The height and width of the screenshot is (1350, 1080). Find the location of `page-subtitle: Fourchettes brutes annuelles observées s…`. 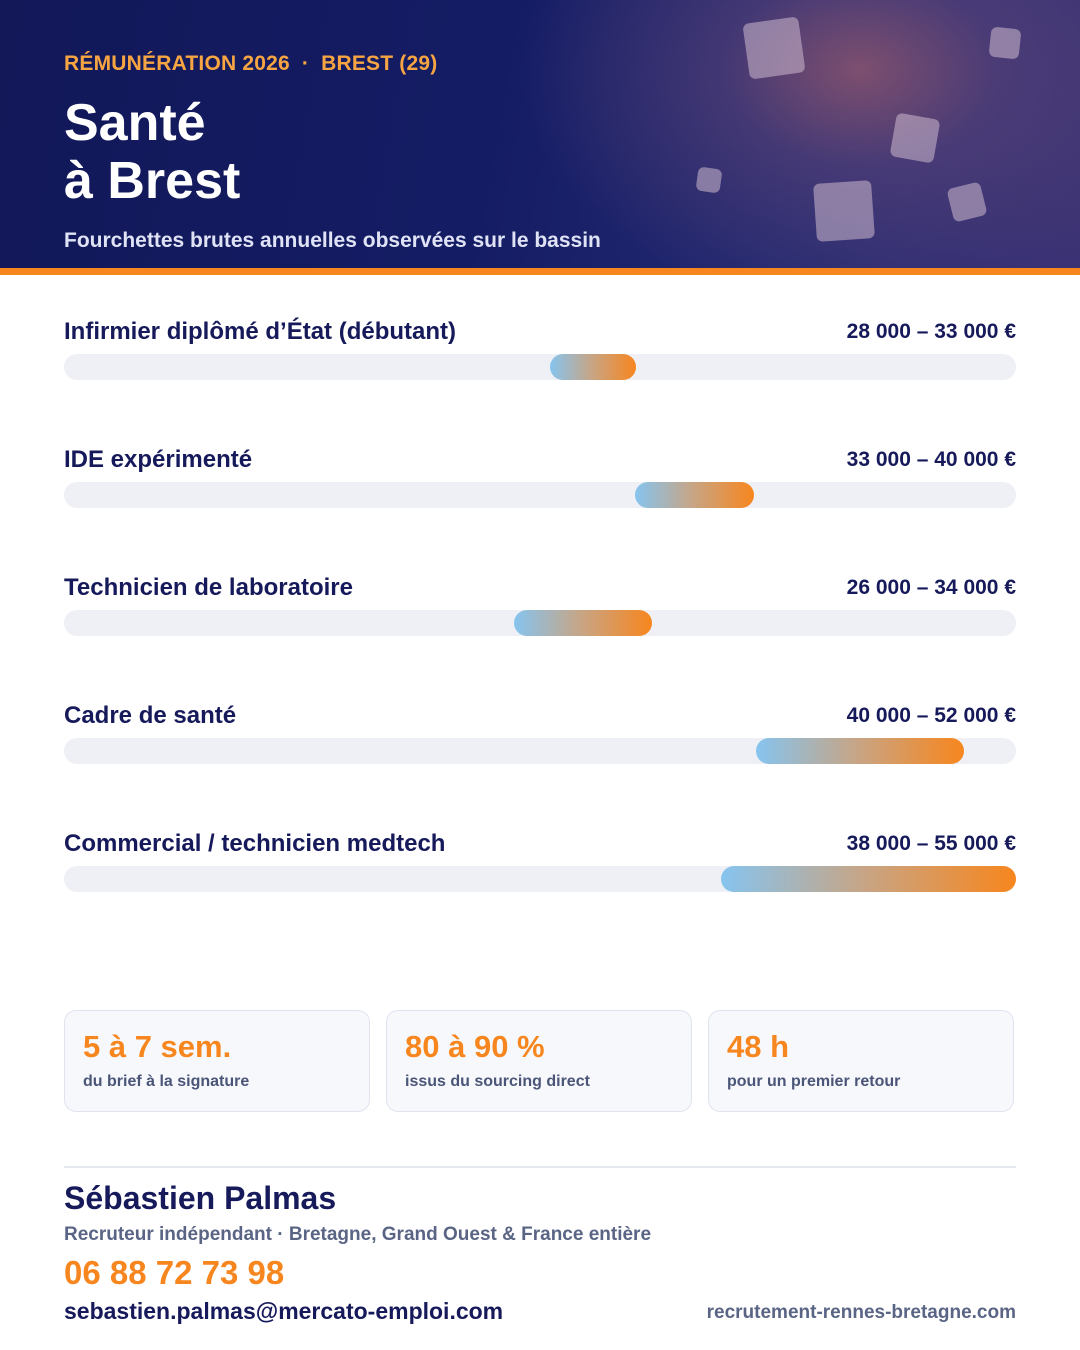

page-subtitle: Fourchettes brutes annuelles observées s… is located at coordinates (332, 240).